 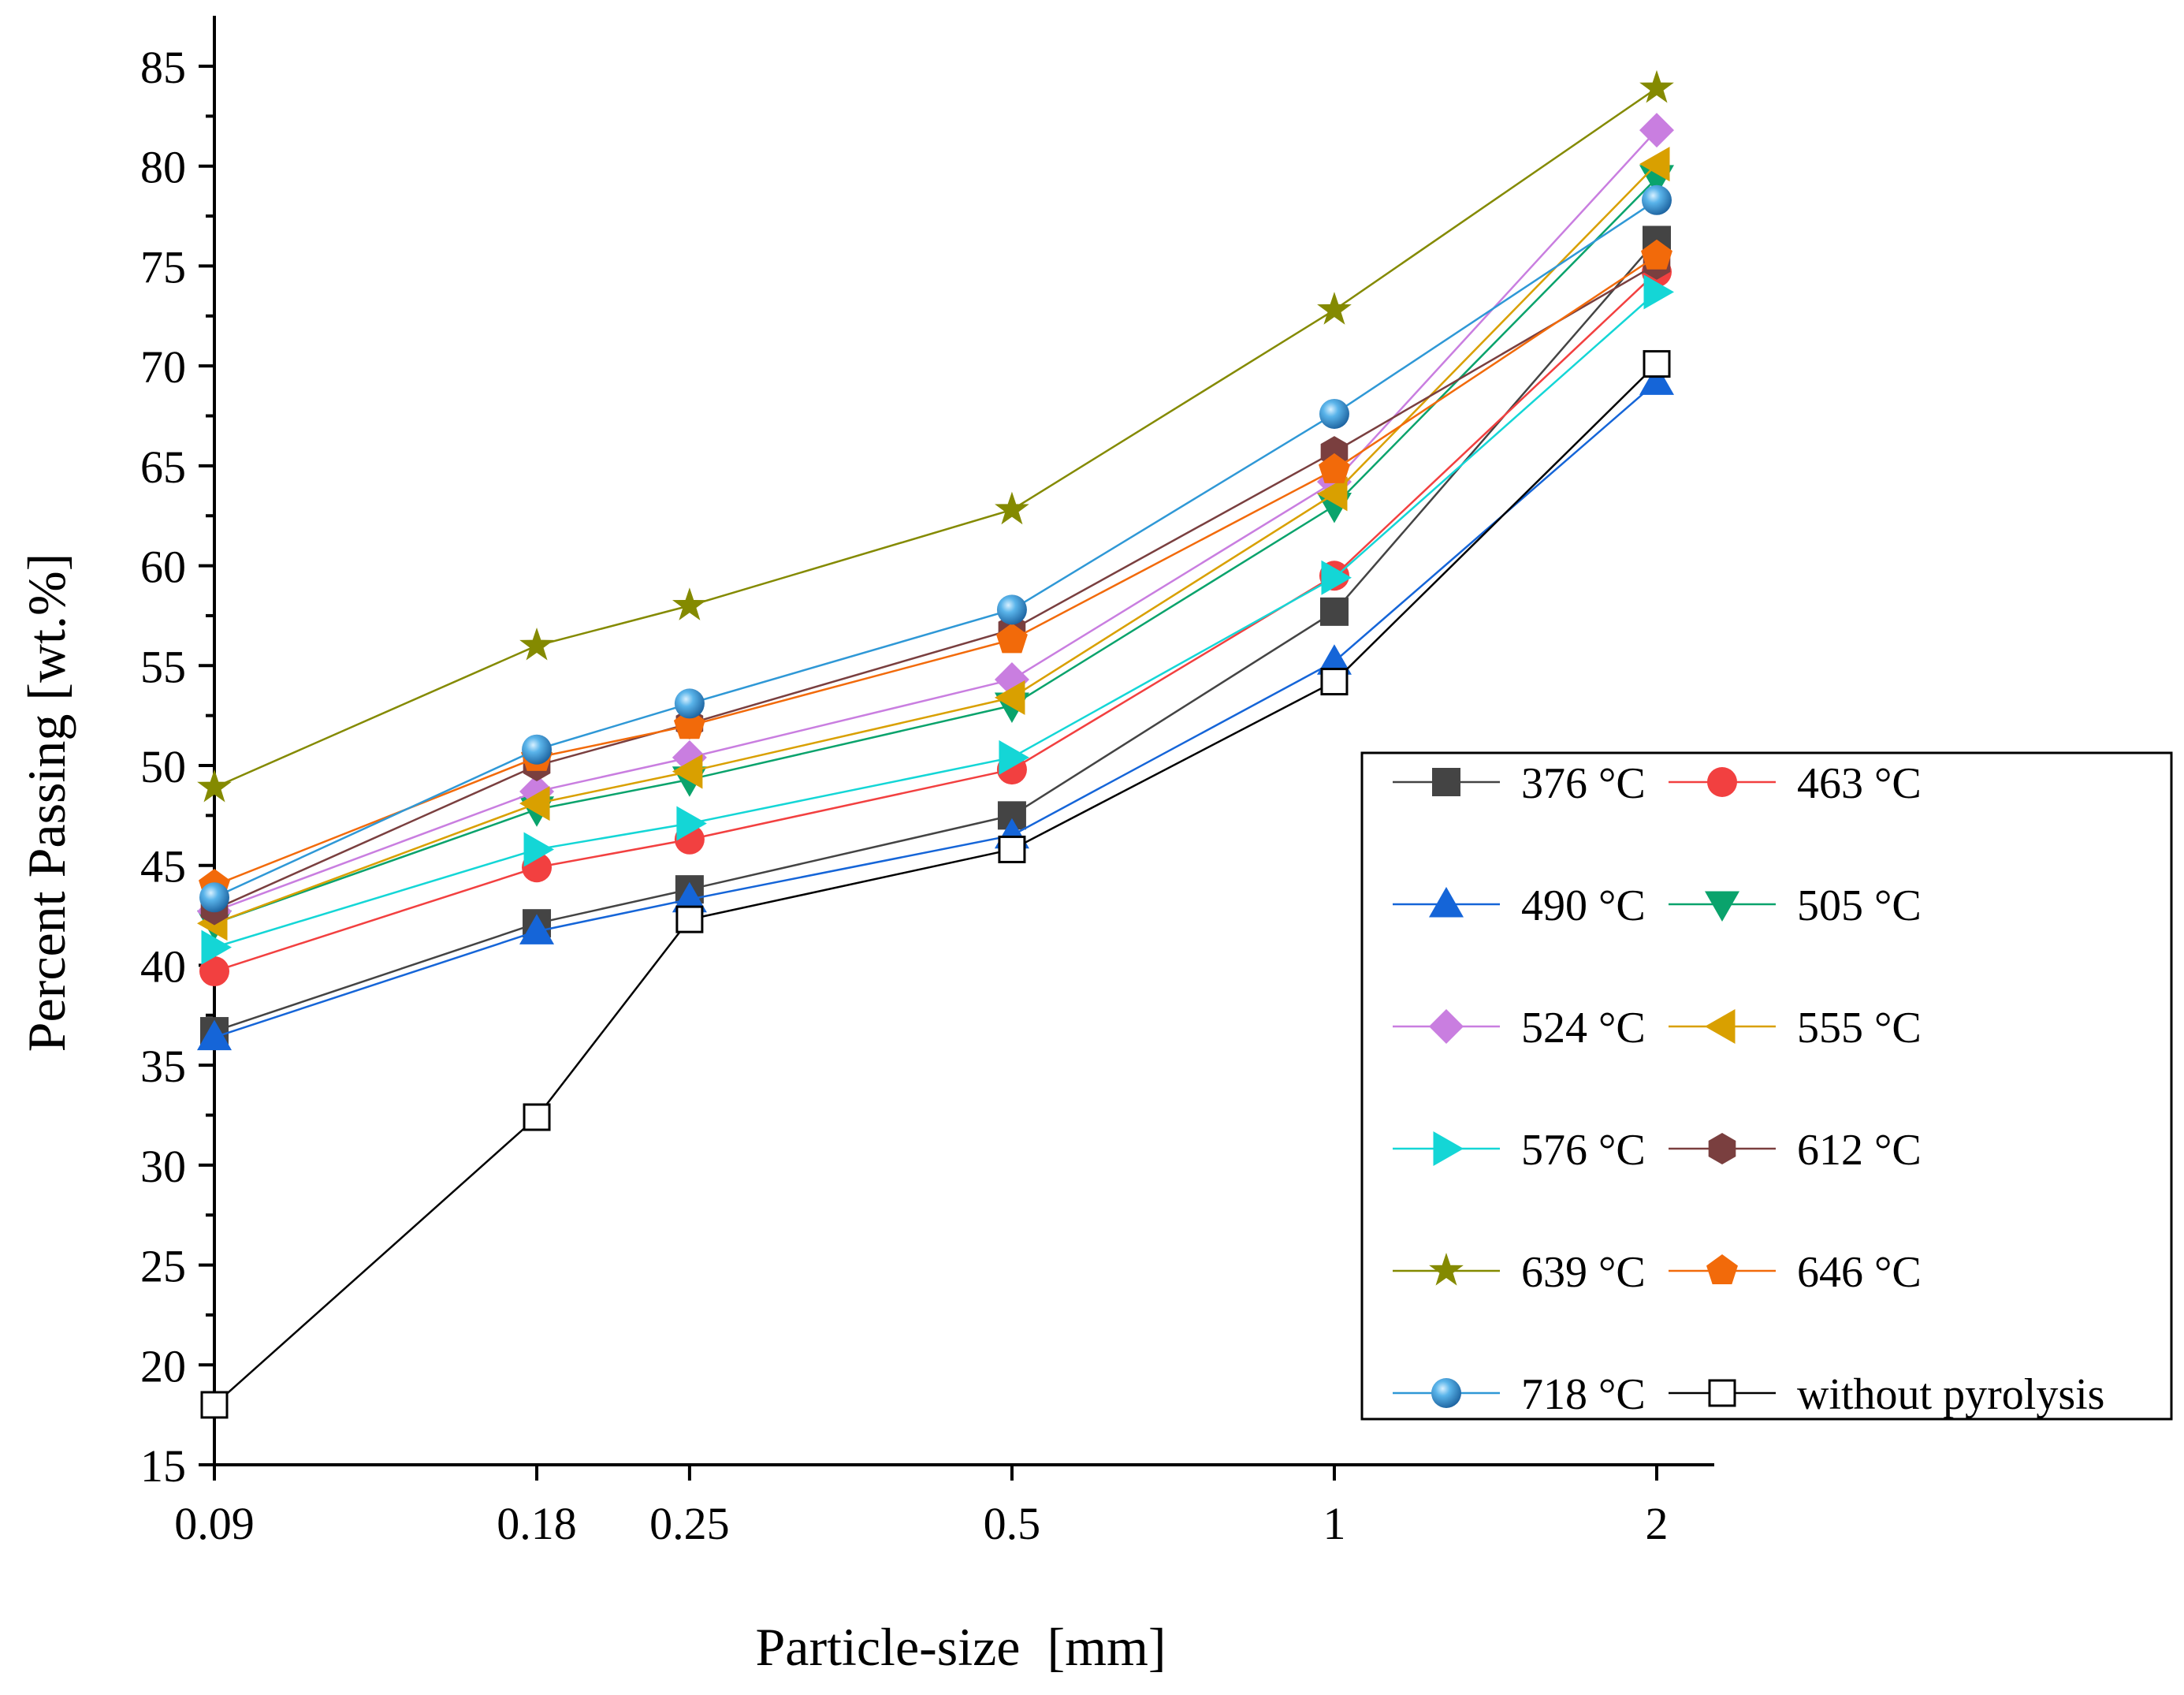 I want to click on legend-entry: 612 °C, so click(x=1795, y=1150).